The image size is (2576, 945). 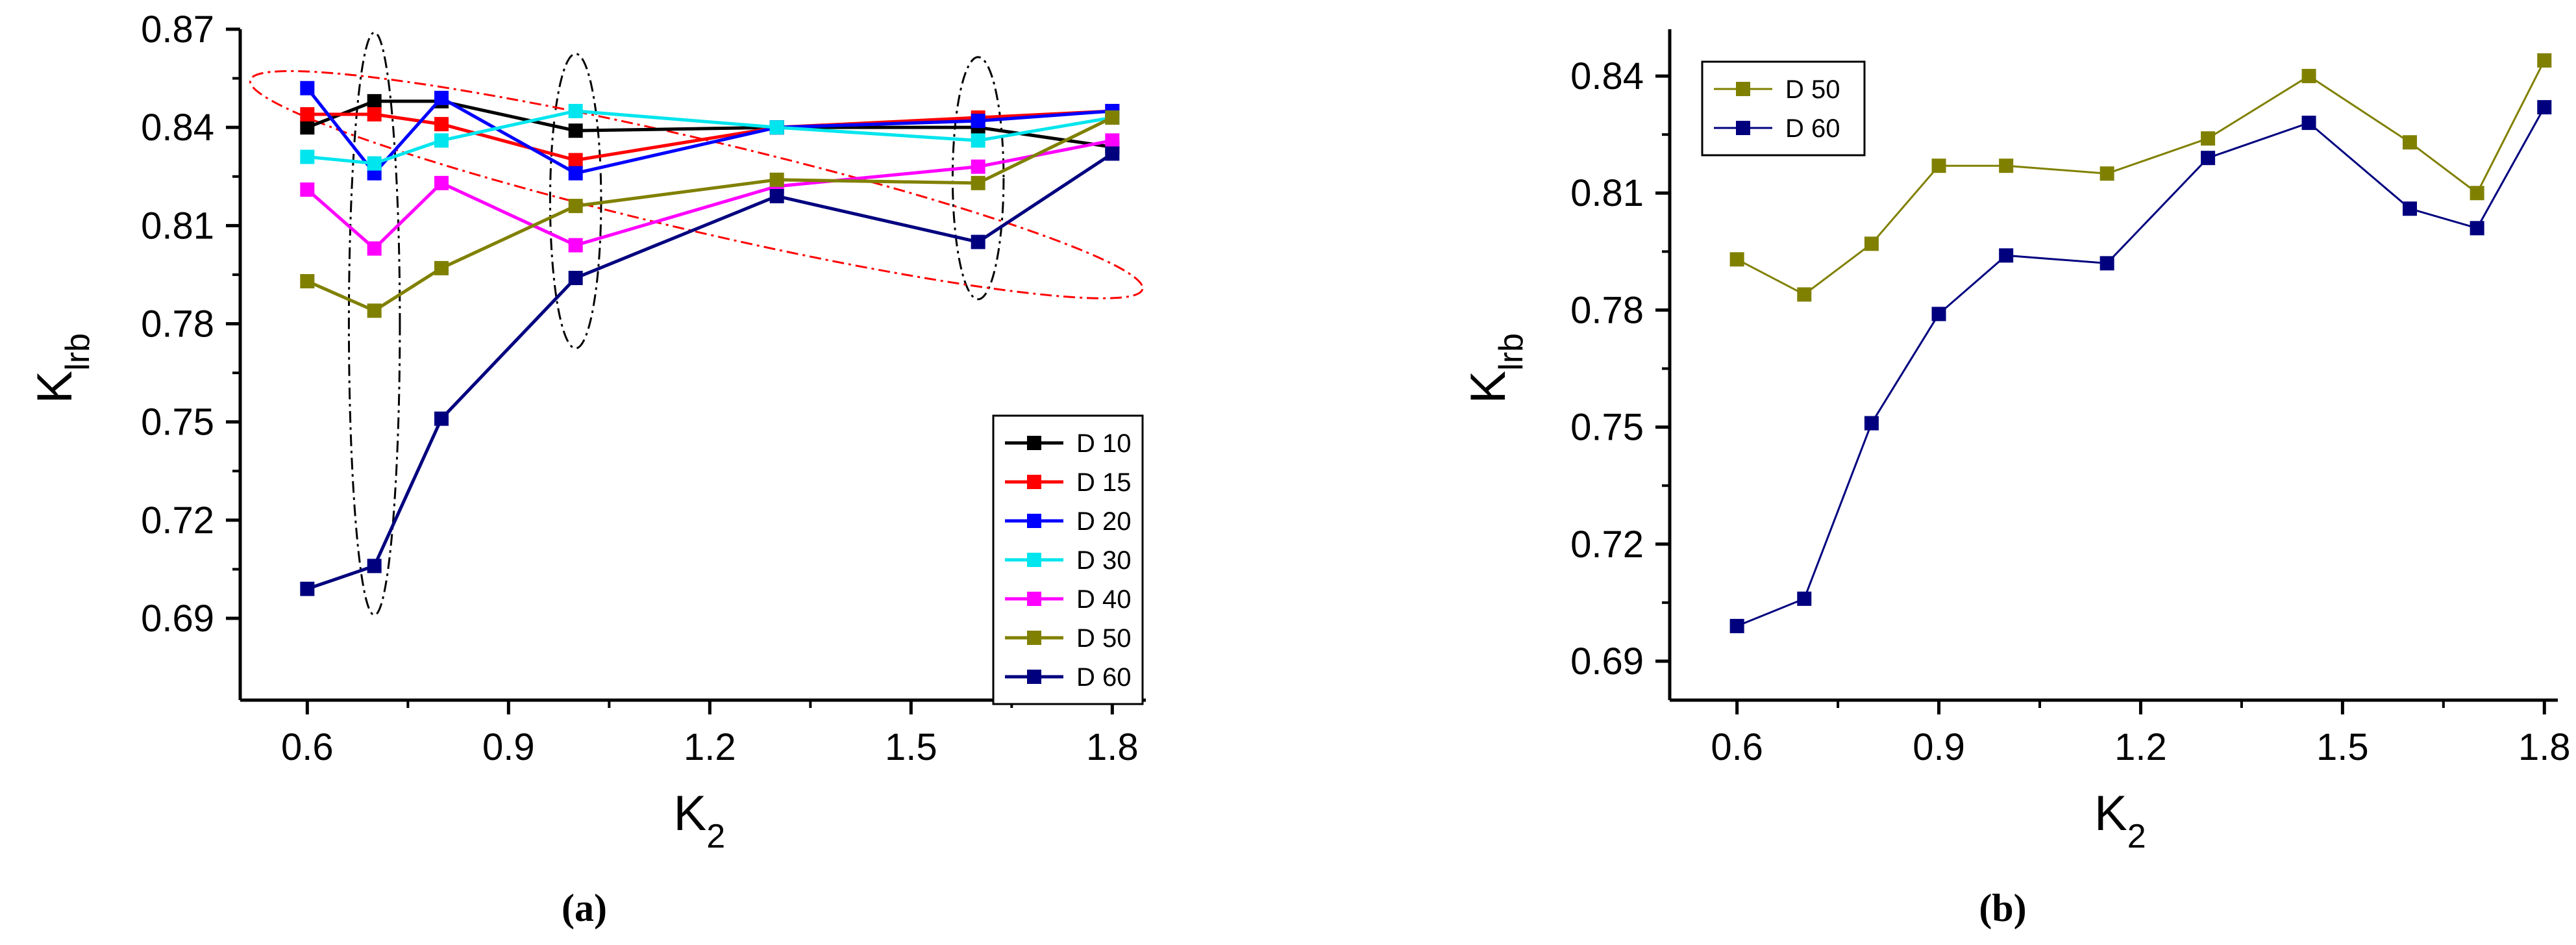 What do you see at coordinates (1104, 483) in the screenshot?
I see `chart-a-legend-label: D 15` at bounding box center [1104, 483].